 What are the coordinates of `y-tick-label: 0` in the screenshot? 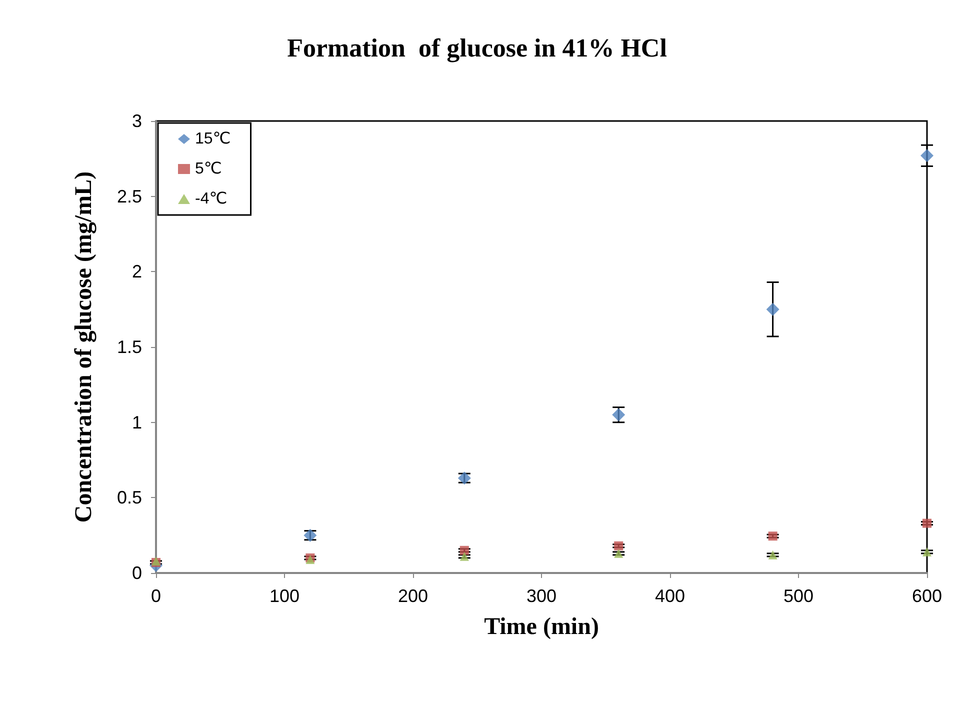 It's located at (137, 573).